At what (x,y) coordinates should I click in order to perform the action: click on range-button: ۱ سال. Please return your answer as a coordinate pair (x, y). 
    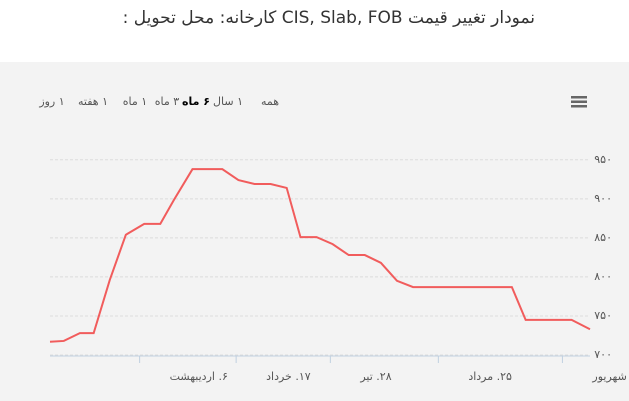
    Looking at the image, I should click on (228, 101).